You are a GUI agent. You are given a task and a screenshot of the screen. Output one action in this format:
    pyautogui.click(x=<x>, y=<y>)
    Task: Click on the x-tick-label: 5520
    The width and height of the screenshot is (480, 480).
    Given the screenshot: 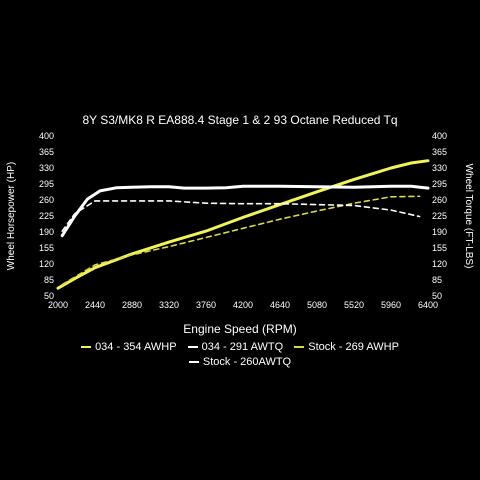 What is the action you would take?
    pyautogui.click(x=354, y=305)
    